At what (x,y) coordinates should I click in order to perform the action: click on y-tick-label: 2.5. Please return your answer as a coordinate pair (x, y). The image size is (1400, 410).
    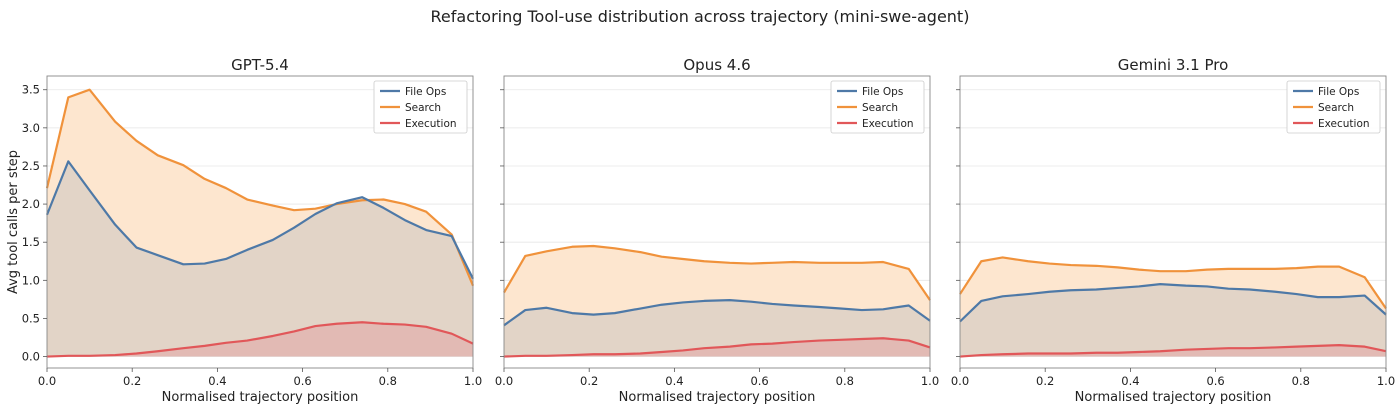
    Looking at the image, I should click on (31, 166).